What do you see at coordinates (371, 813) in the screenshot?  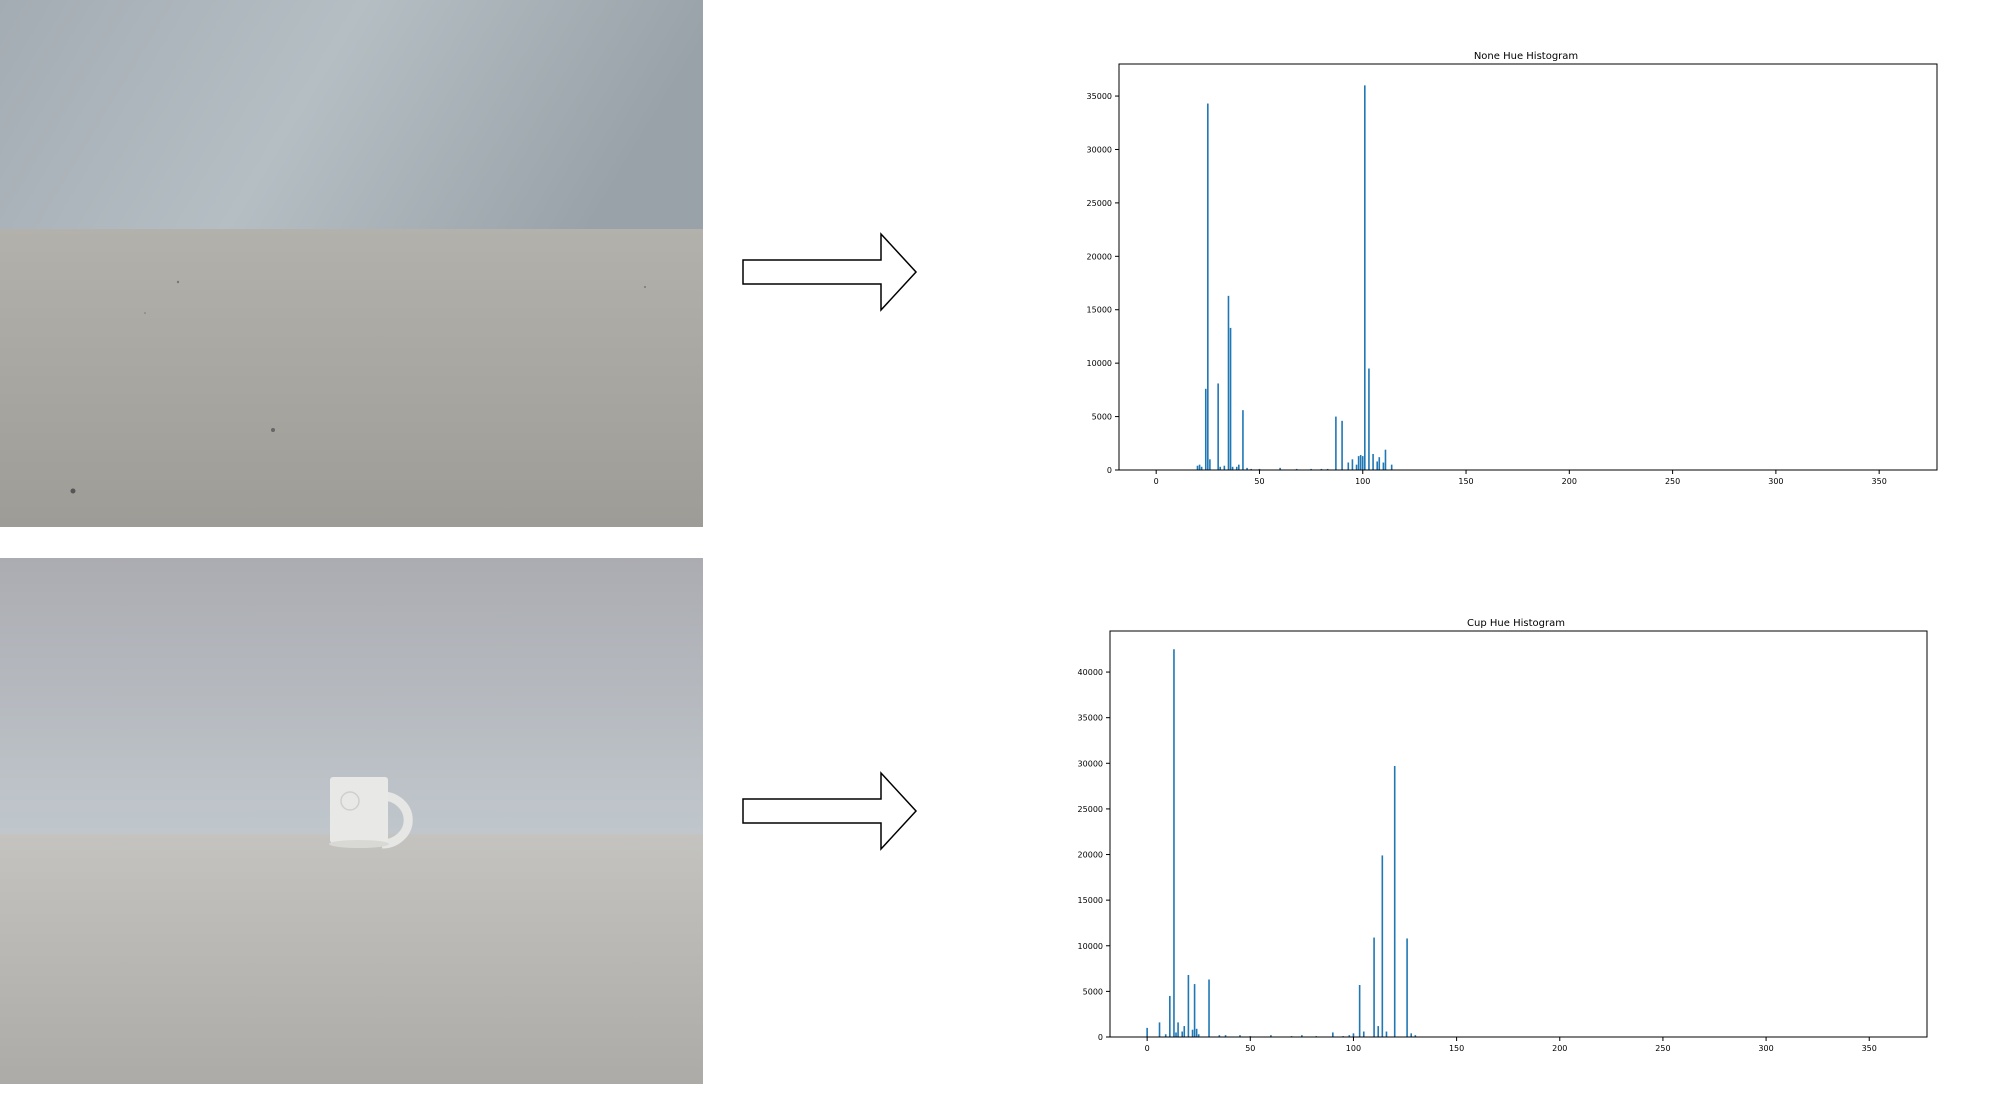 I see `cup-icon` at bounding box center [371, 813].